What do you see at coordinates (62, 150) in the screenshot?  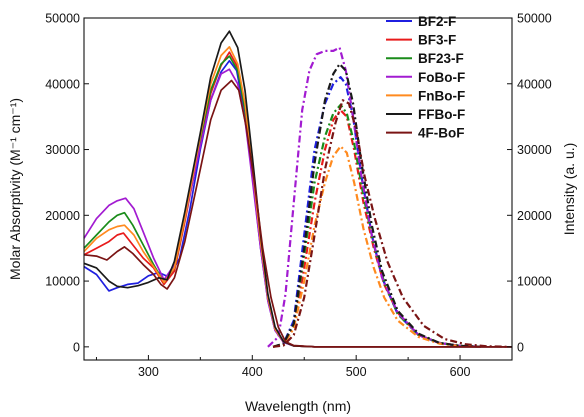 I see `y-tick-label: 30000` at bounding box center [62, 150].